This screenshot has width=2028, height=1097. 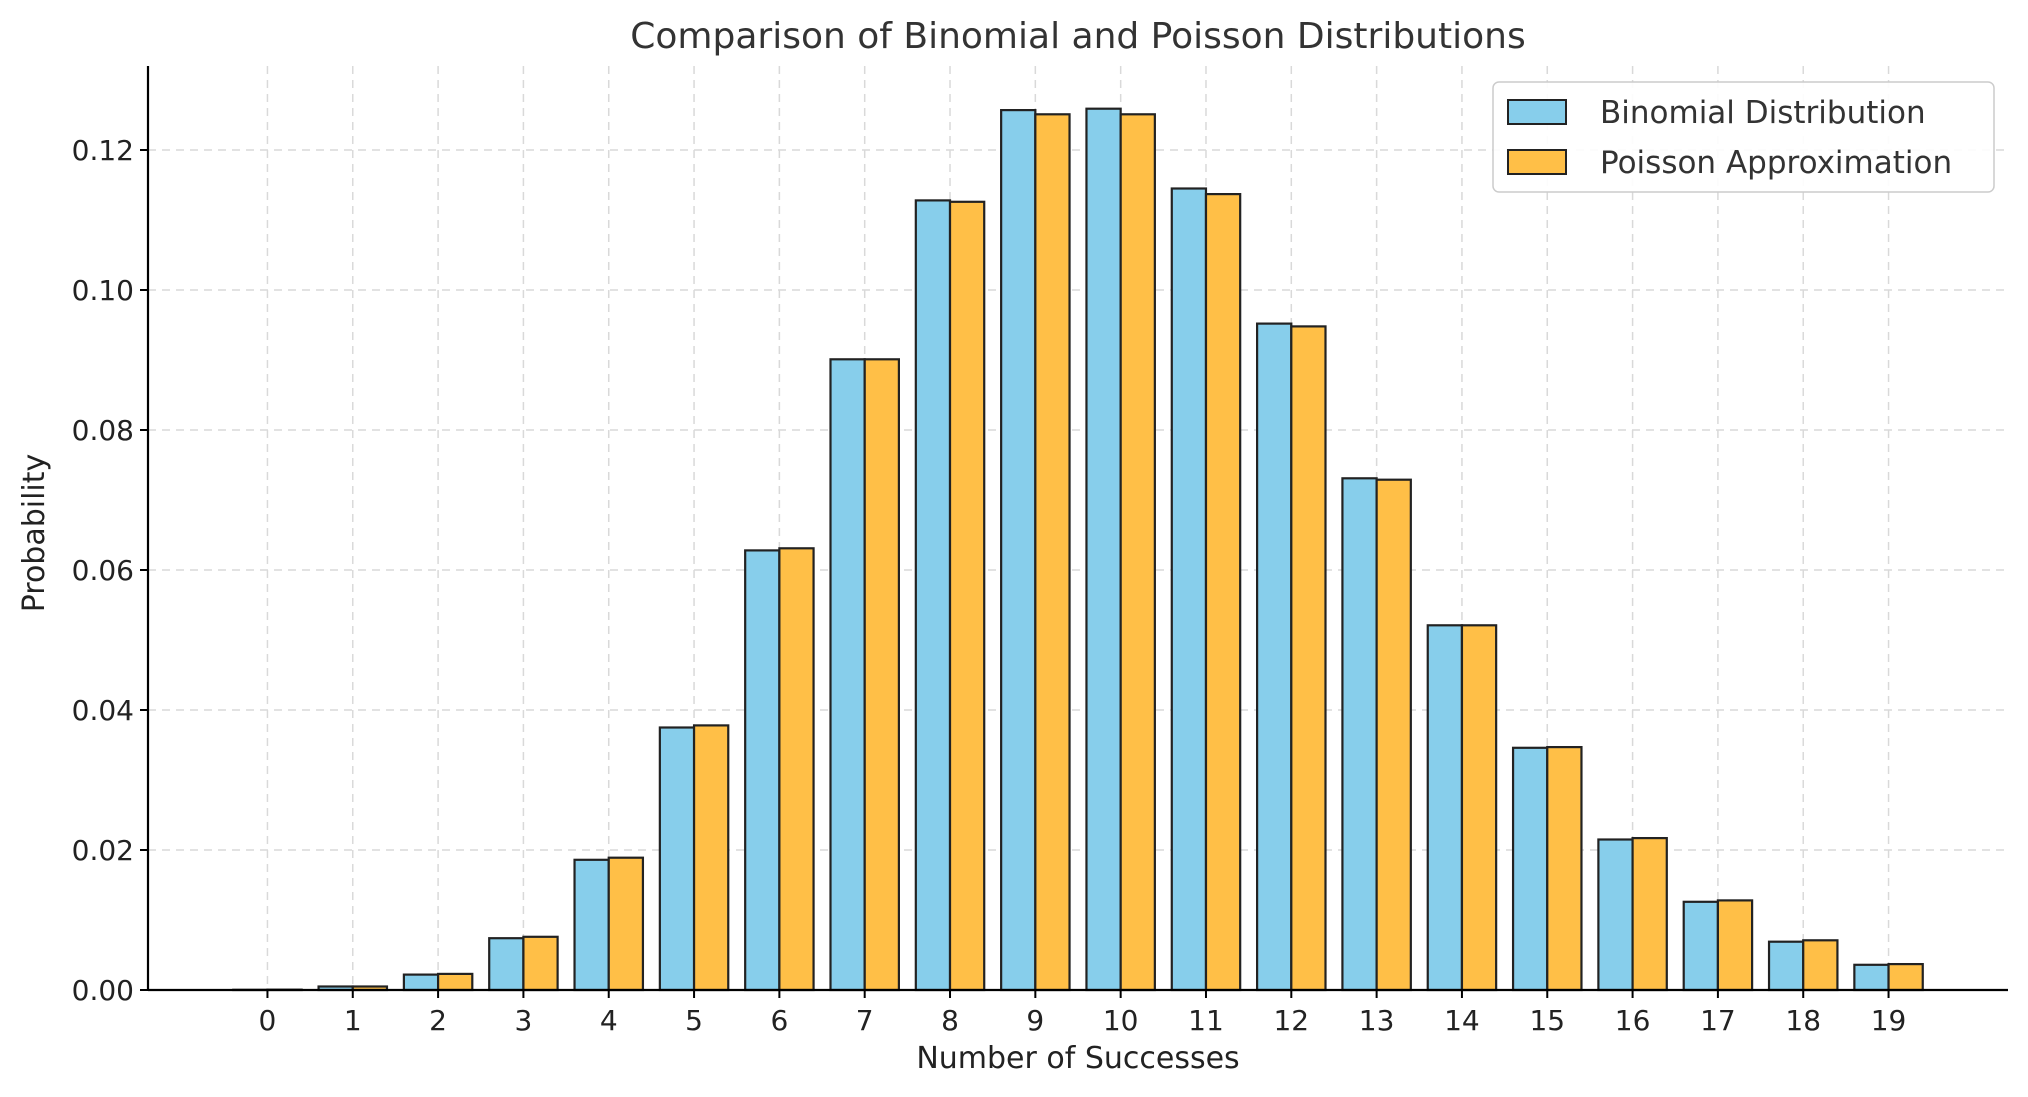 I want to click on x-ticks: 0 1 2 3 4 5 6 7 8 9 10 11 12 13 14 15 16 17 18 19, so click(x=1083, y=1013).